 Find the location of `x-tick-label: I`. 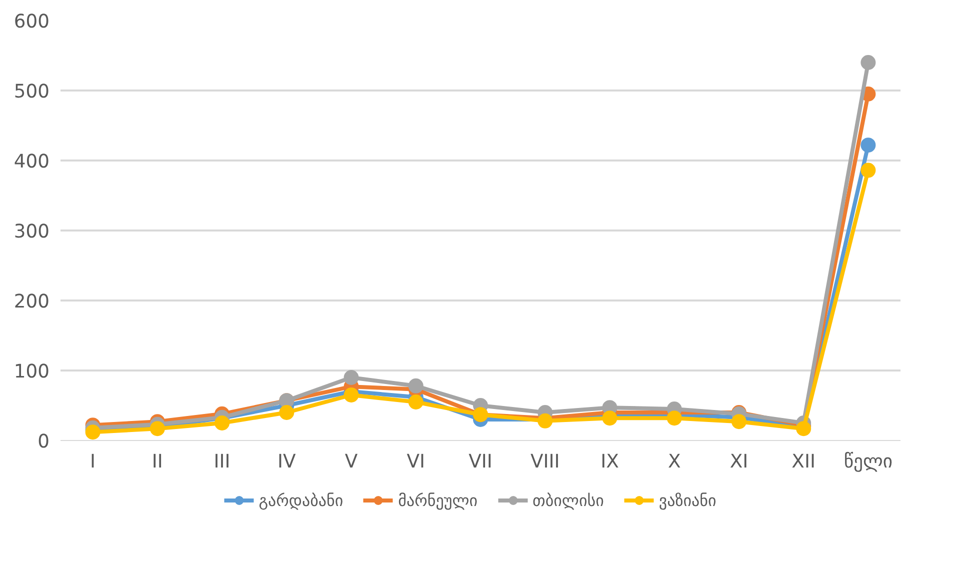

x-tick-label: I is located at coordinates (93, 462).